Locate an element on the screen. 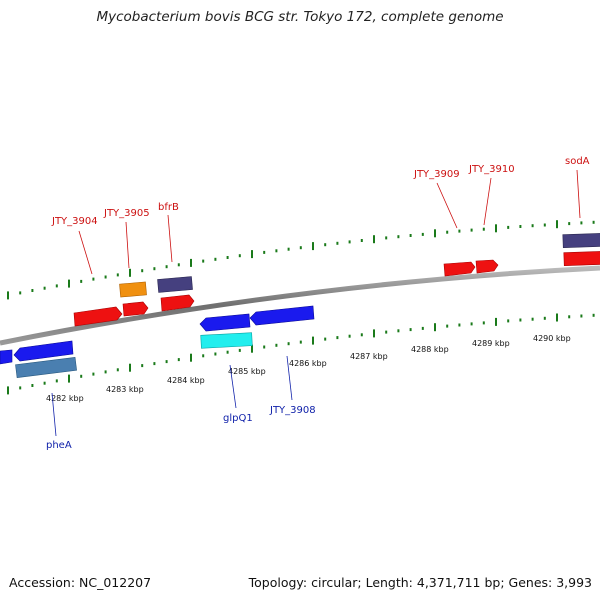 The height and width of the screenshot is (600, 600). gene-label-jty3904: JTY_3904 is located at coordinates (74, 221).